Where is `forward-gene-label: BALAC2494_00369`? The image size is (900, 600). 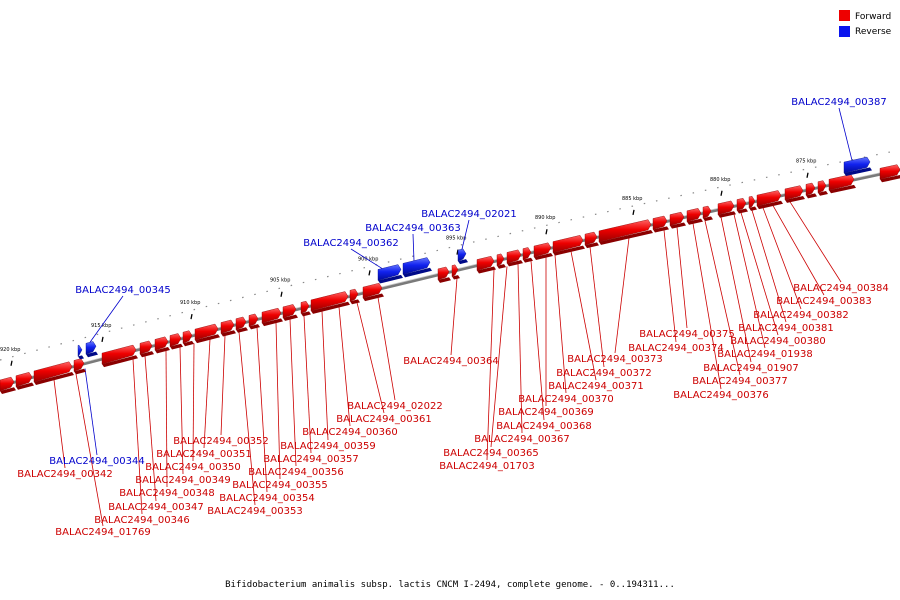 forward-gene-label: BALAC2494_00369 is located at coordinates (545, 412).